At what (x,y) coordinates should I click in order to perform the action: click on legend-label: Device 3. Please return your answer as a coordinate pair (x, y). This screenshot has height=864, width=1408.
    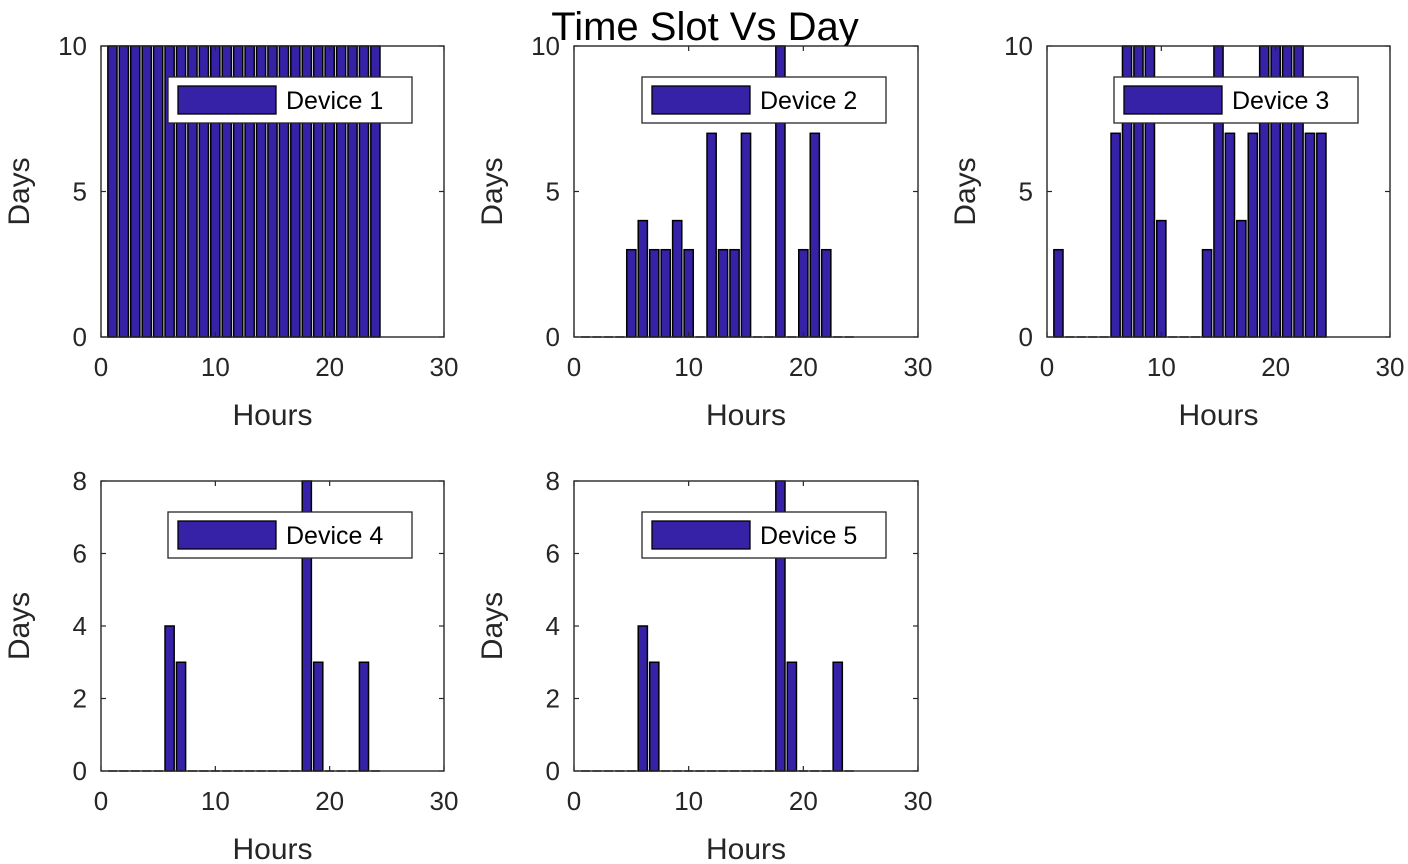
    Looking at the image, I should click on (1280, 101).